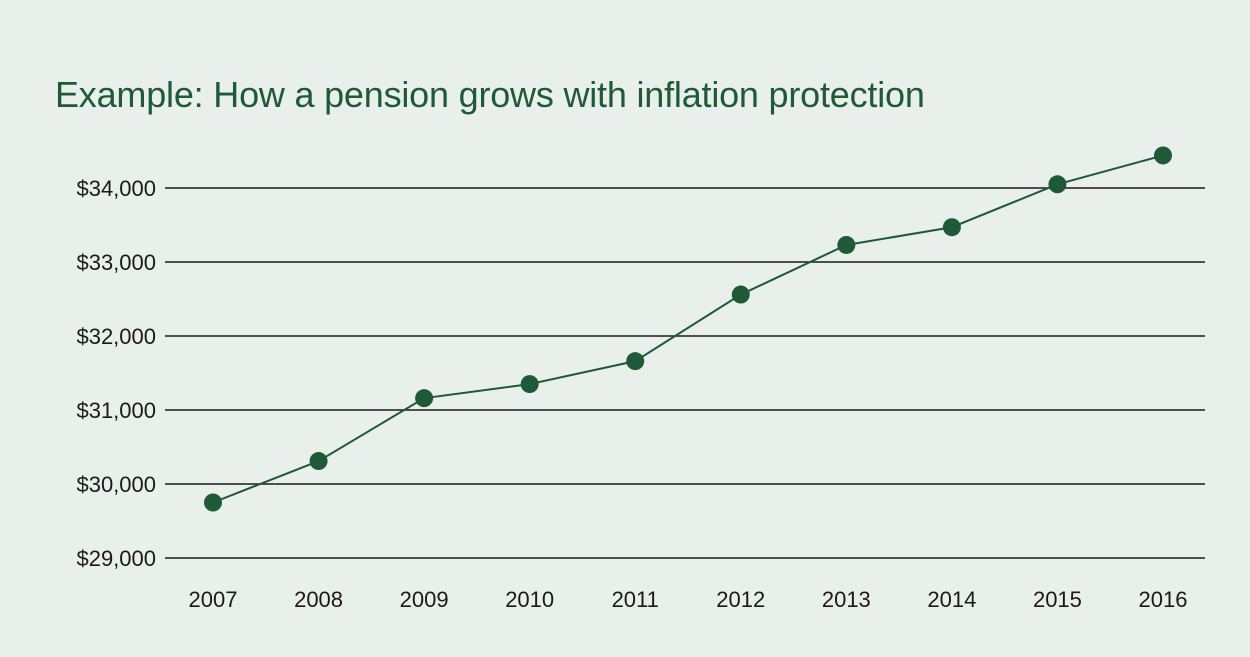 The width and height of the screenshot is (1250, 657). What do you see at coordinates (740, 599) in the screenshot?
I see `x-tick-label: 2012` at bounding box center [740, 599].